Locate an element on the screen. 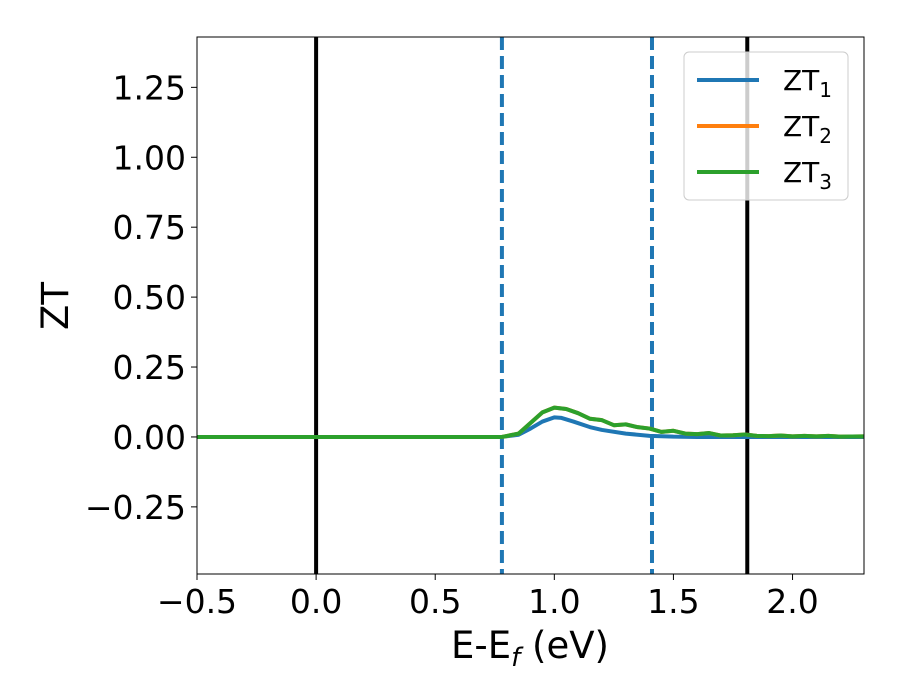 The height and width of the screenshot is (700, 900). legend-box is located at coordinates (766, 126).